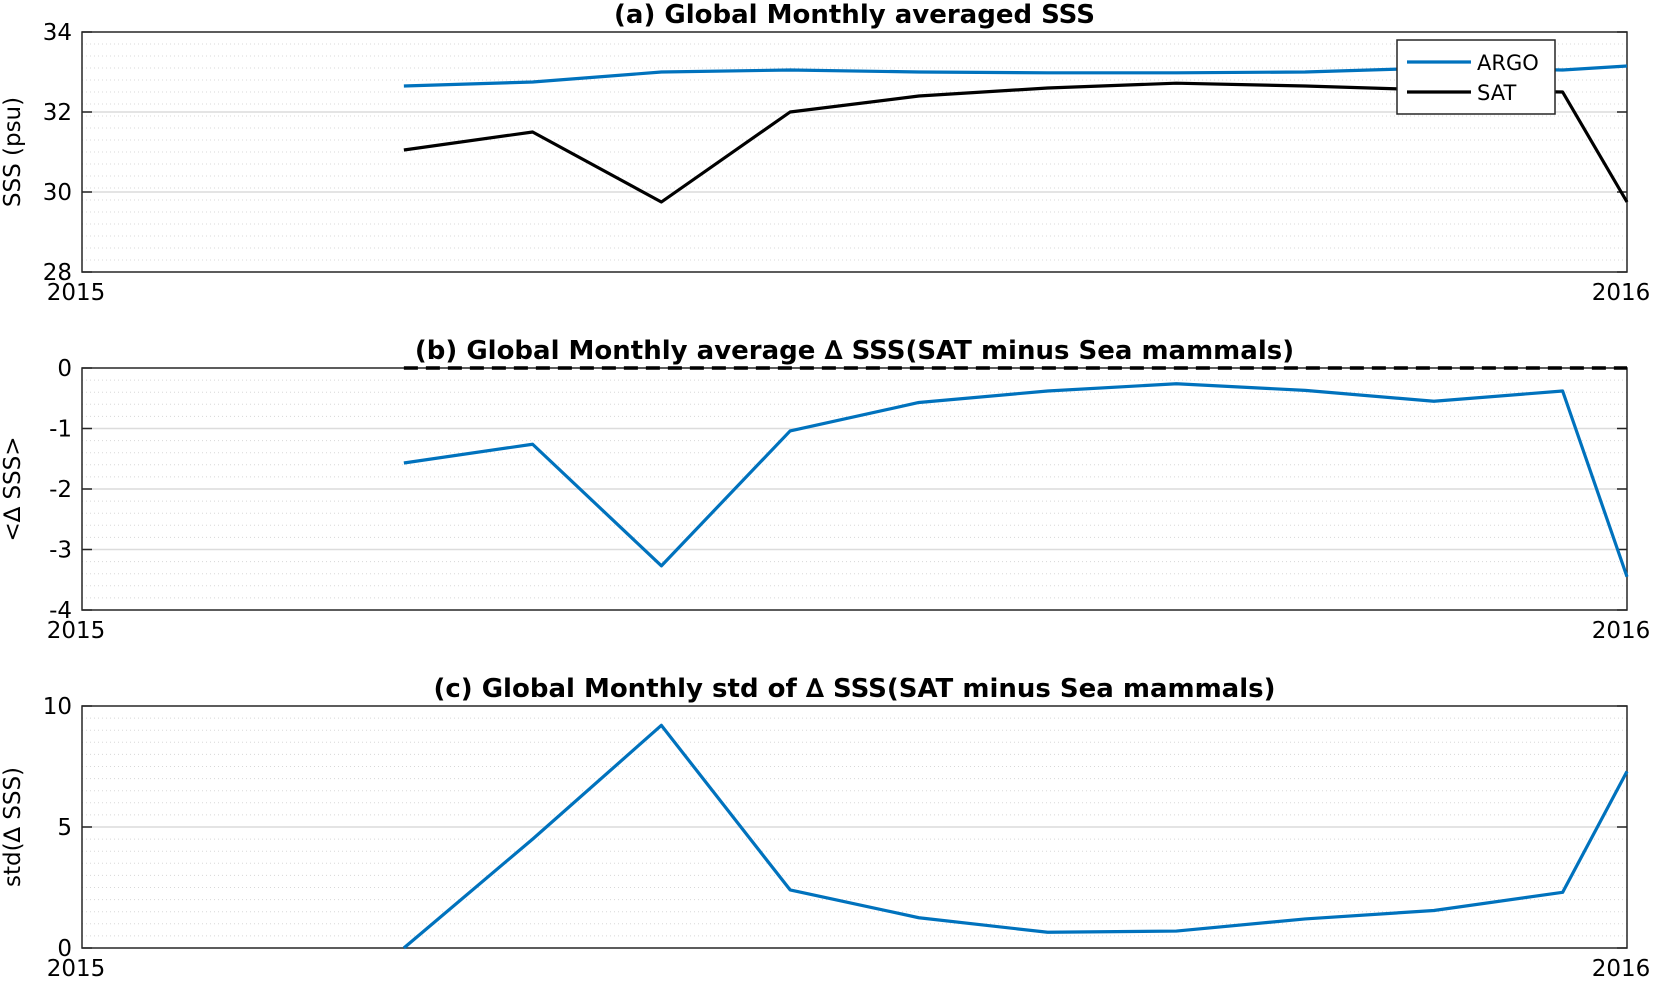  I want to click on y-tick-label: 10, so click(57, 707).